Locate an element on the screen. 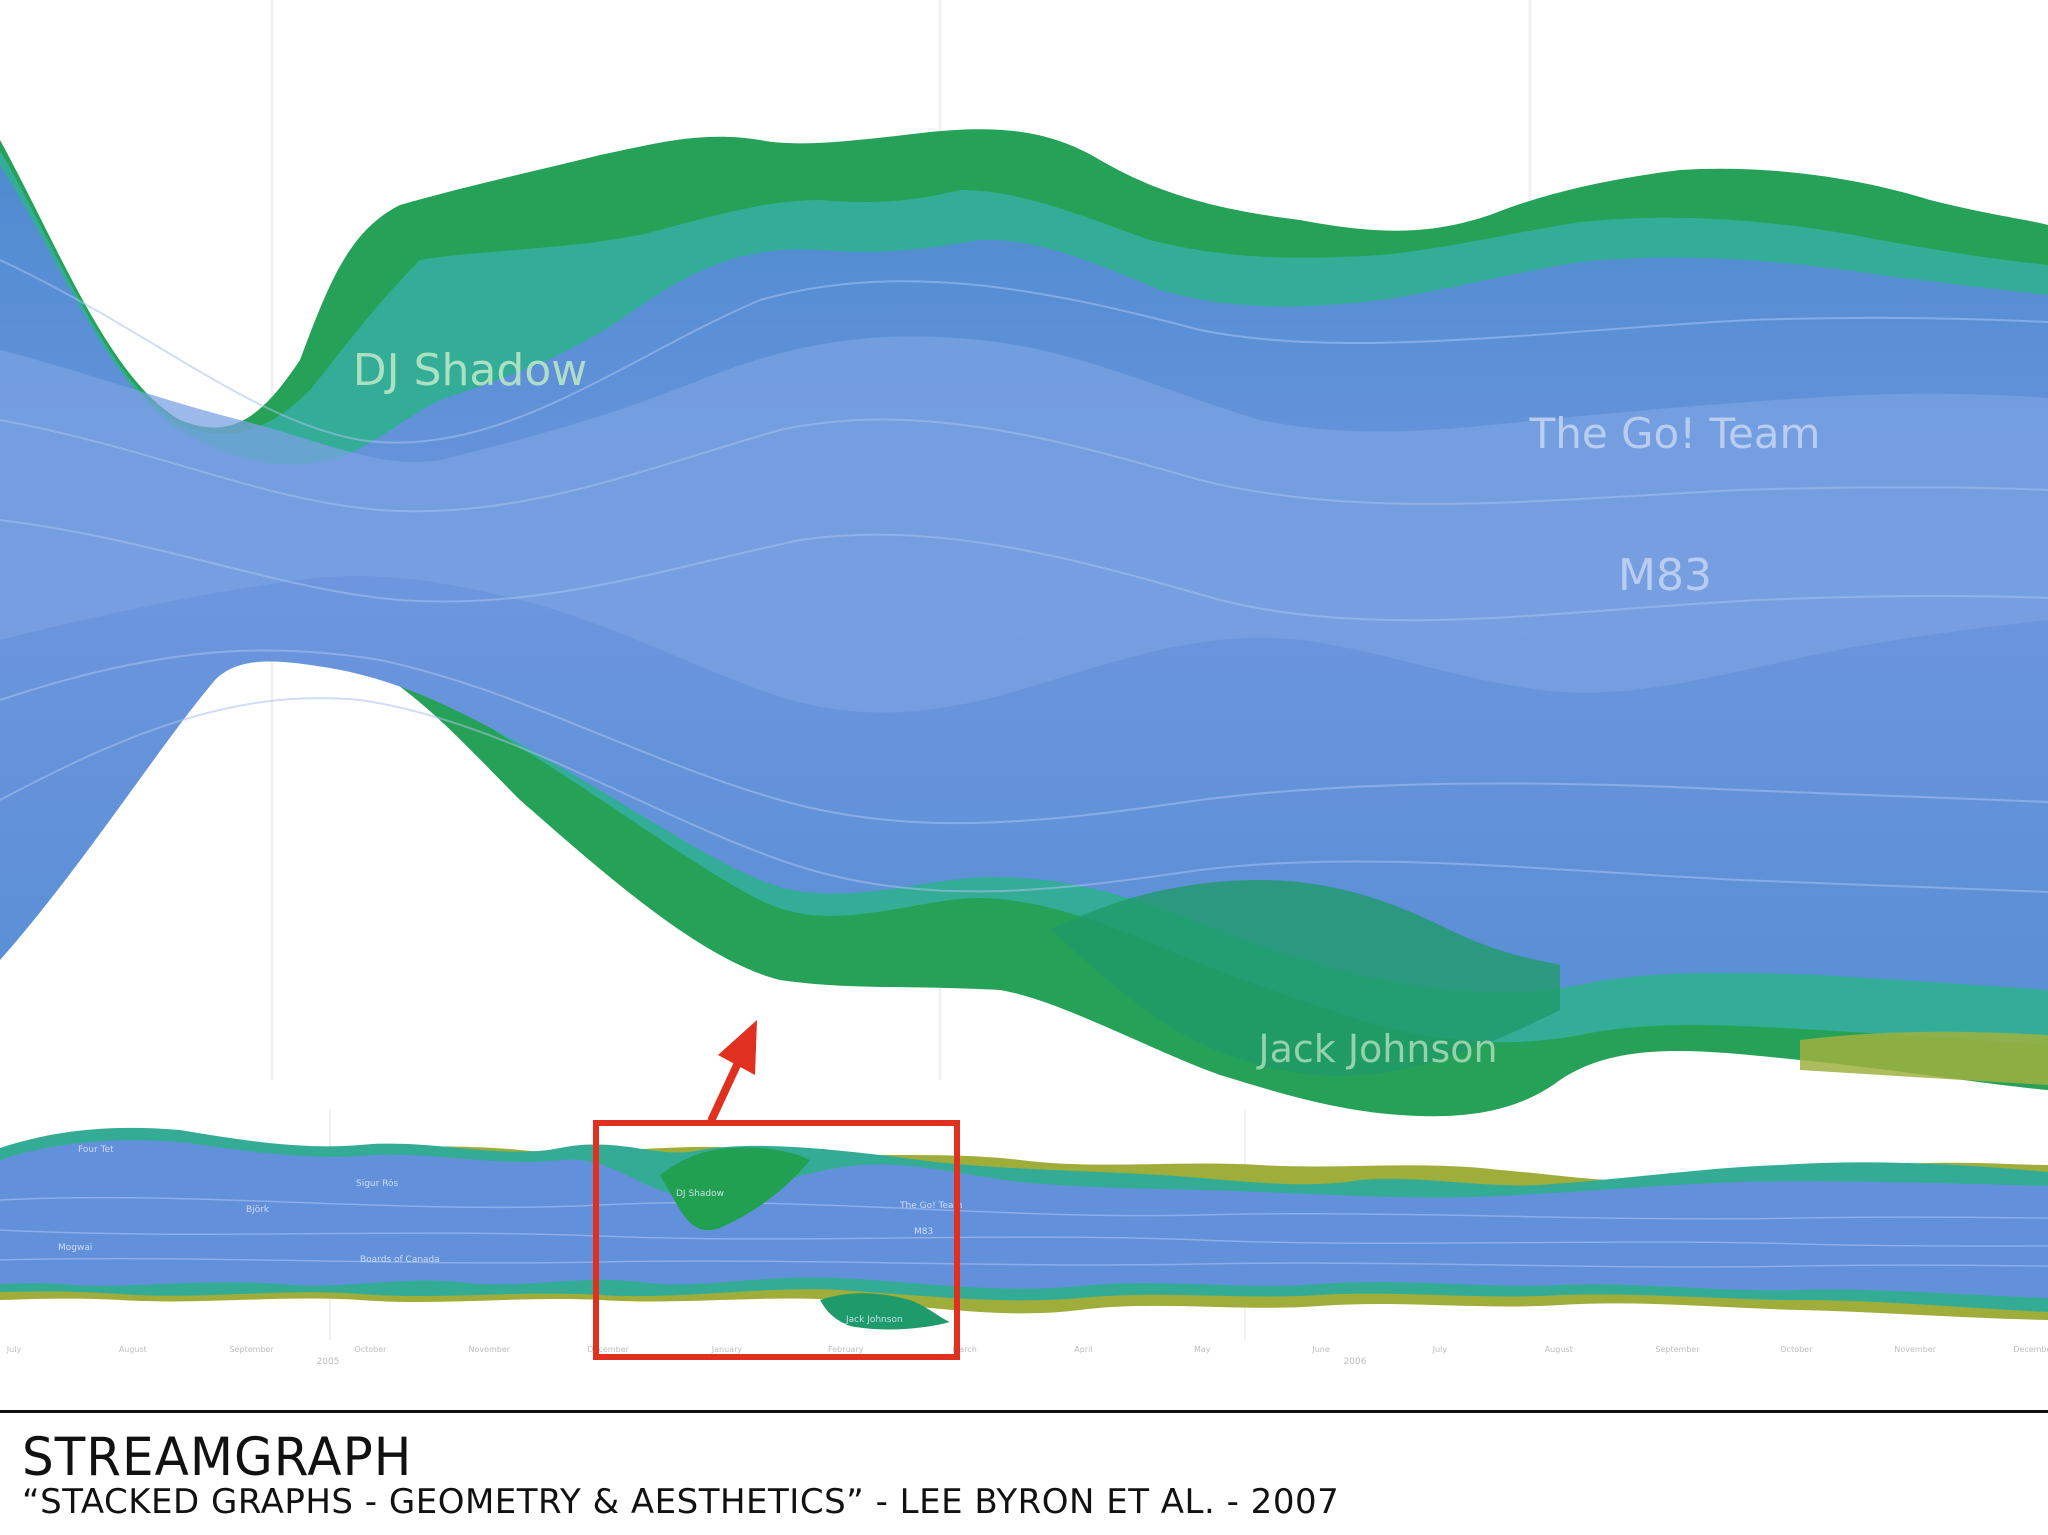 The width and height of the screenshot is (2048, 1535). overview-label-mogwai: Mogwai is located at coordinates (75, 1248).